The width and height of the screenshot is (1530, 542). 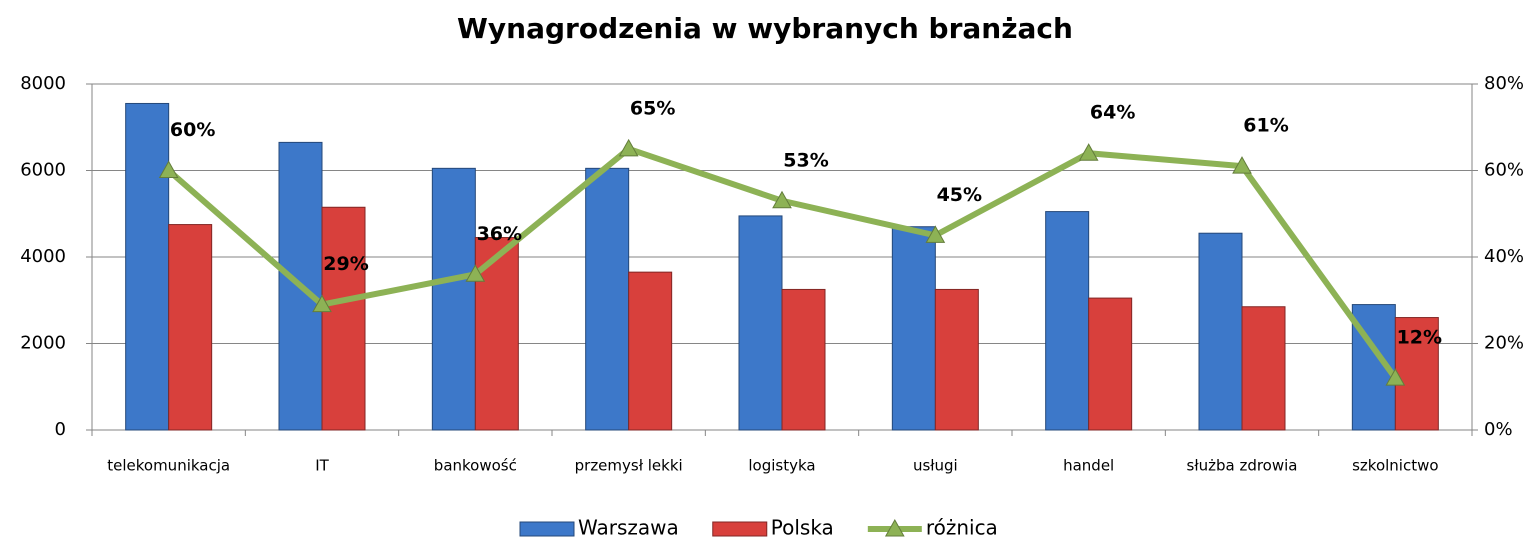 What do you see at coordinates (781, 466) in the screenshot?
I see `x-tick-label: logistyka` at bounding box center [781, 466].